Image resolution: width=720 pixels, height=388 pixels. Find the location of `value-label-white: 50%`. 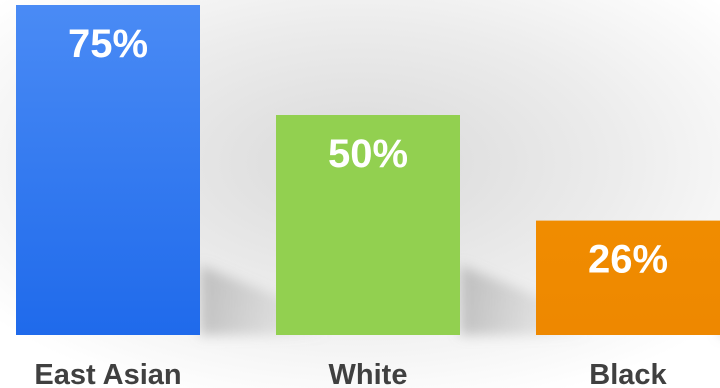

value-label-white: 50% is located at coordinates (368, 154).